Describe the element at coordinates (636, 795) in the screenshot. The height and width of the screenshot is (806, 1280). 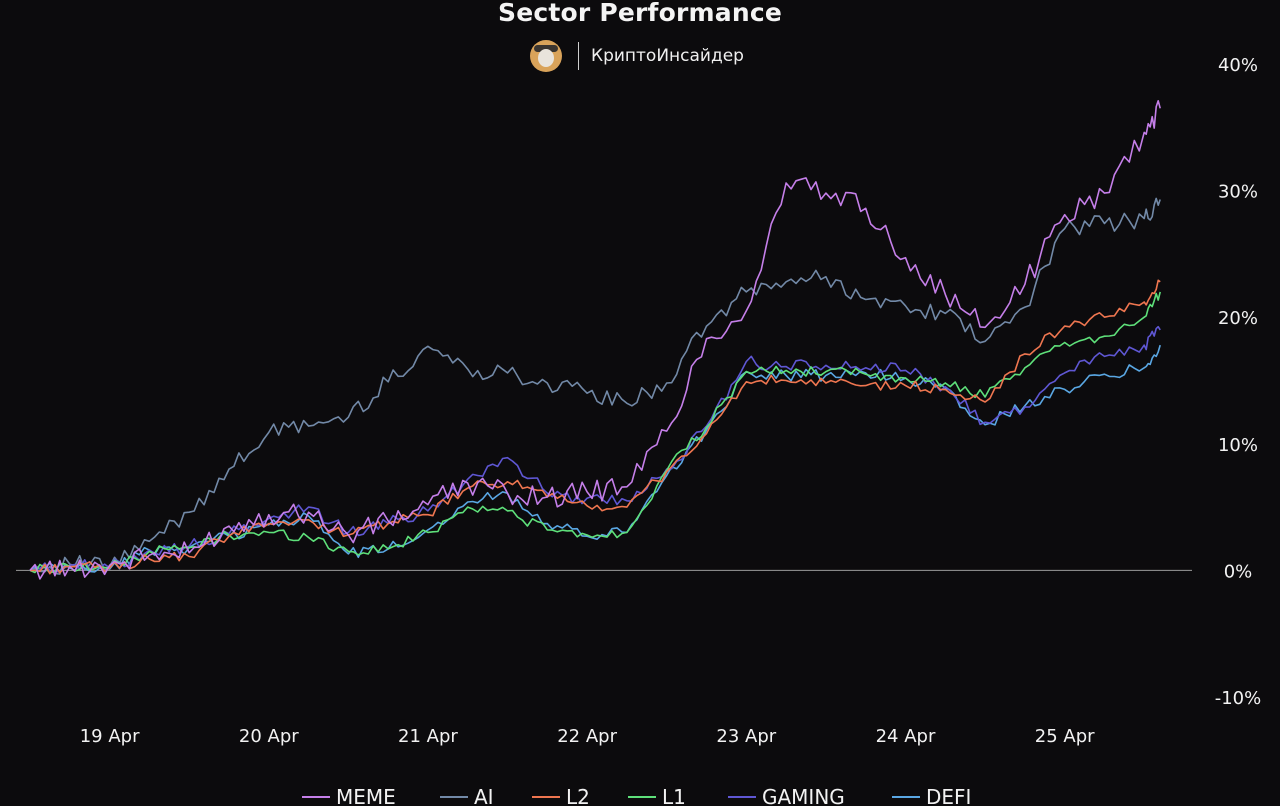
I see `legend: MEME AI L2 L1 GAMING DEFI` at that location.